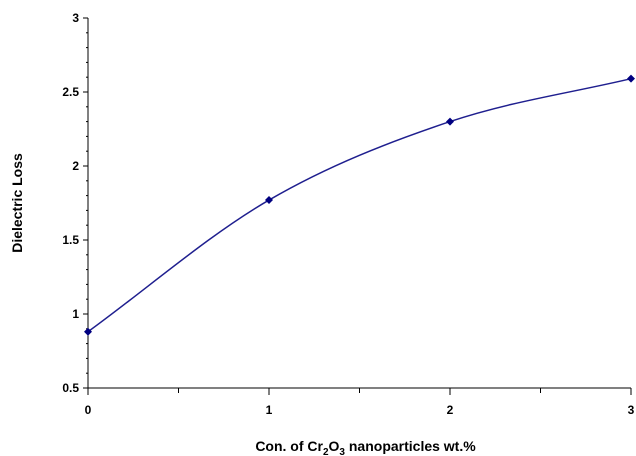 The image size is (636, 456). I want to click on x-axis-title-prefix: Con. of Cr, so click(289, 446).